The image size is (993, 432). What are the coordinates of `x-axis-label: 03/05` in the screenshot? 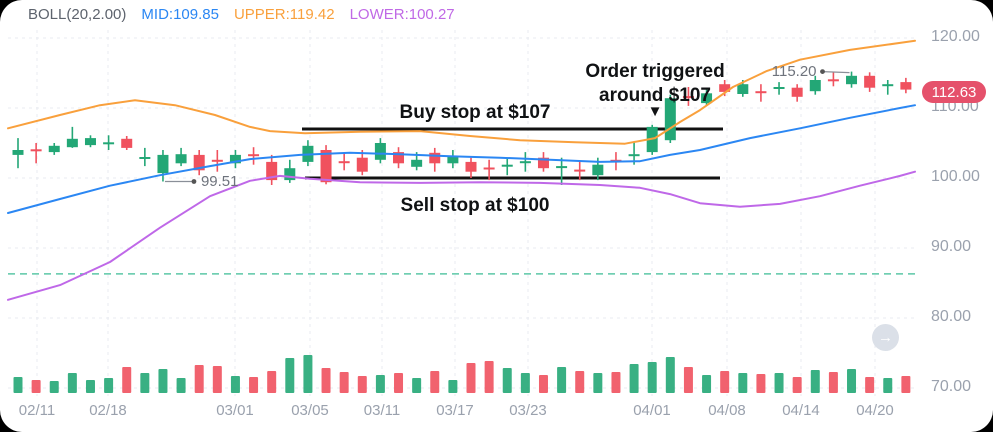 It's located at (310, 410).